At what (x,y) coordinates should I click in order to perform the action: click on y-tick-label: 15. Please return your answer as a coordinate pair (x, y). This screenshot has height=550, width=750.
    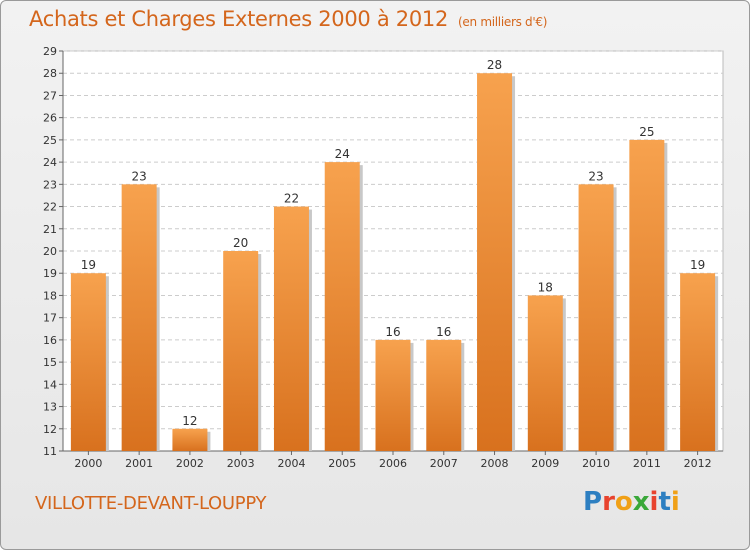
    Looking at the image, I should click on (50, 362).